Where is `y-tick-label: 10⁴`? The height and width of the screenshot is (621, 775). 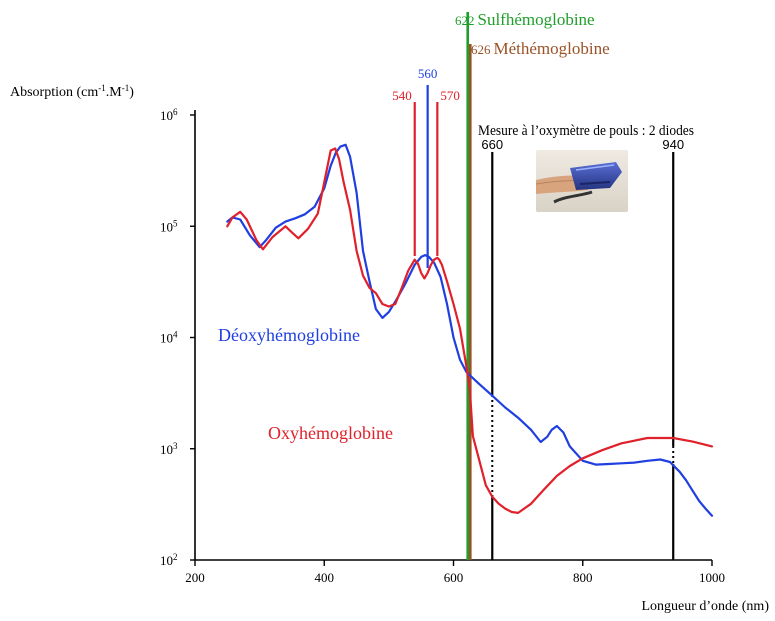 y-tick-label: 10⁴ is located at coordinates (169, 338).